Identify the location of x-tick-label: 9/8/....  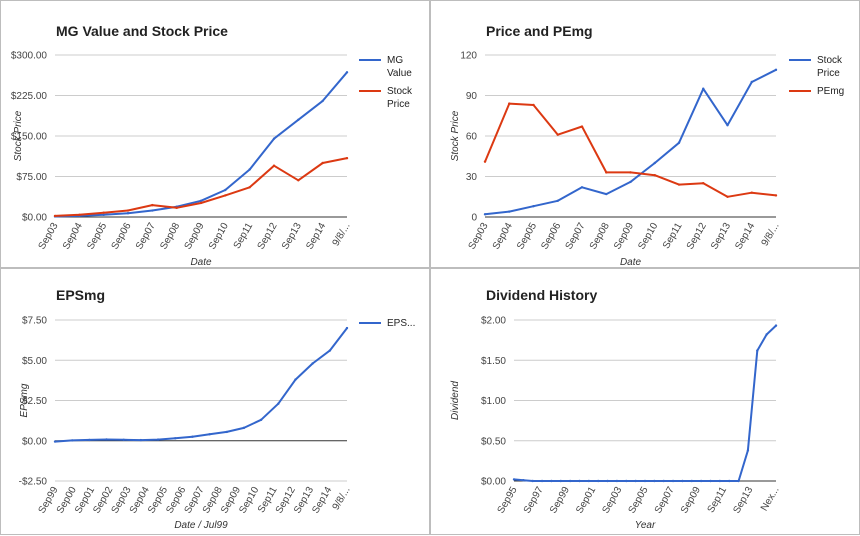
(342, 498).